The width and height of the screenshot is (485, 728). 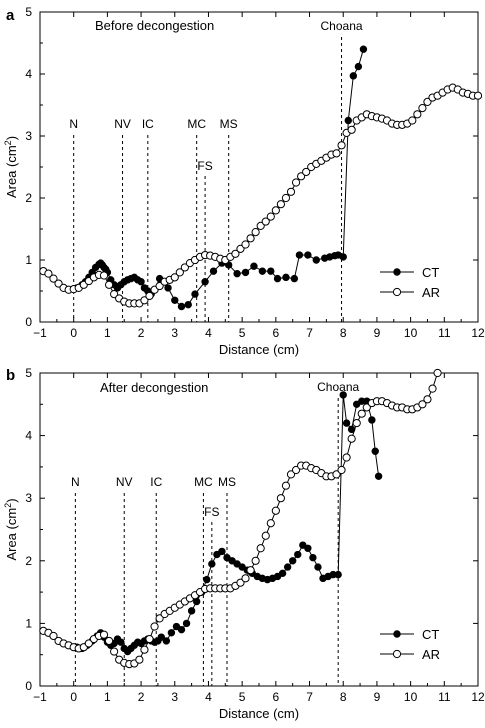 I want to click on panel-a-marker-label-ic: IC, so click(x=148, y=124).